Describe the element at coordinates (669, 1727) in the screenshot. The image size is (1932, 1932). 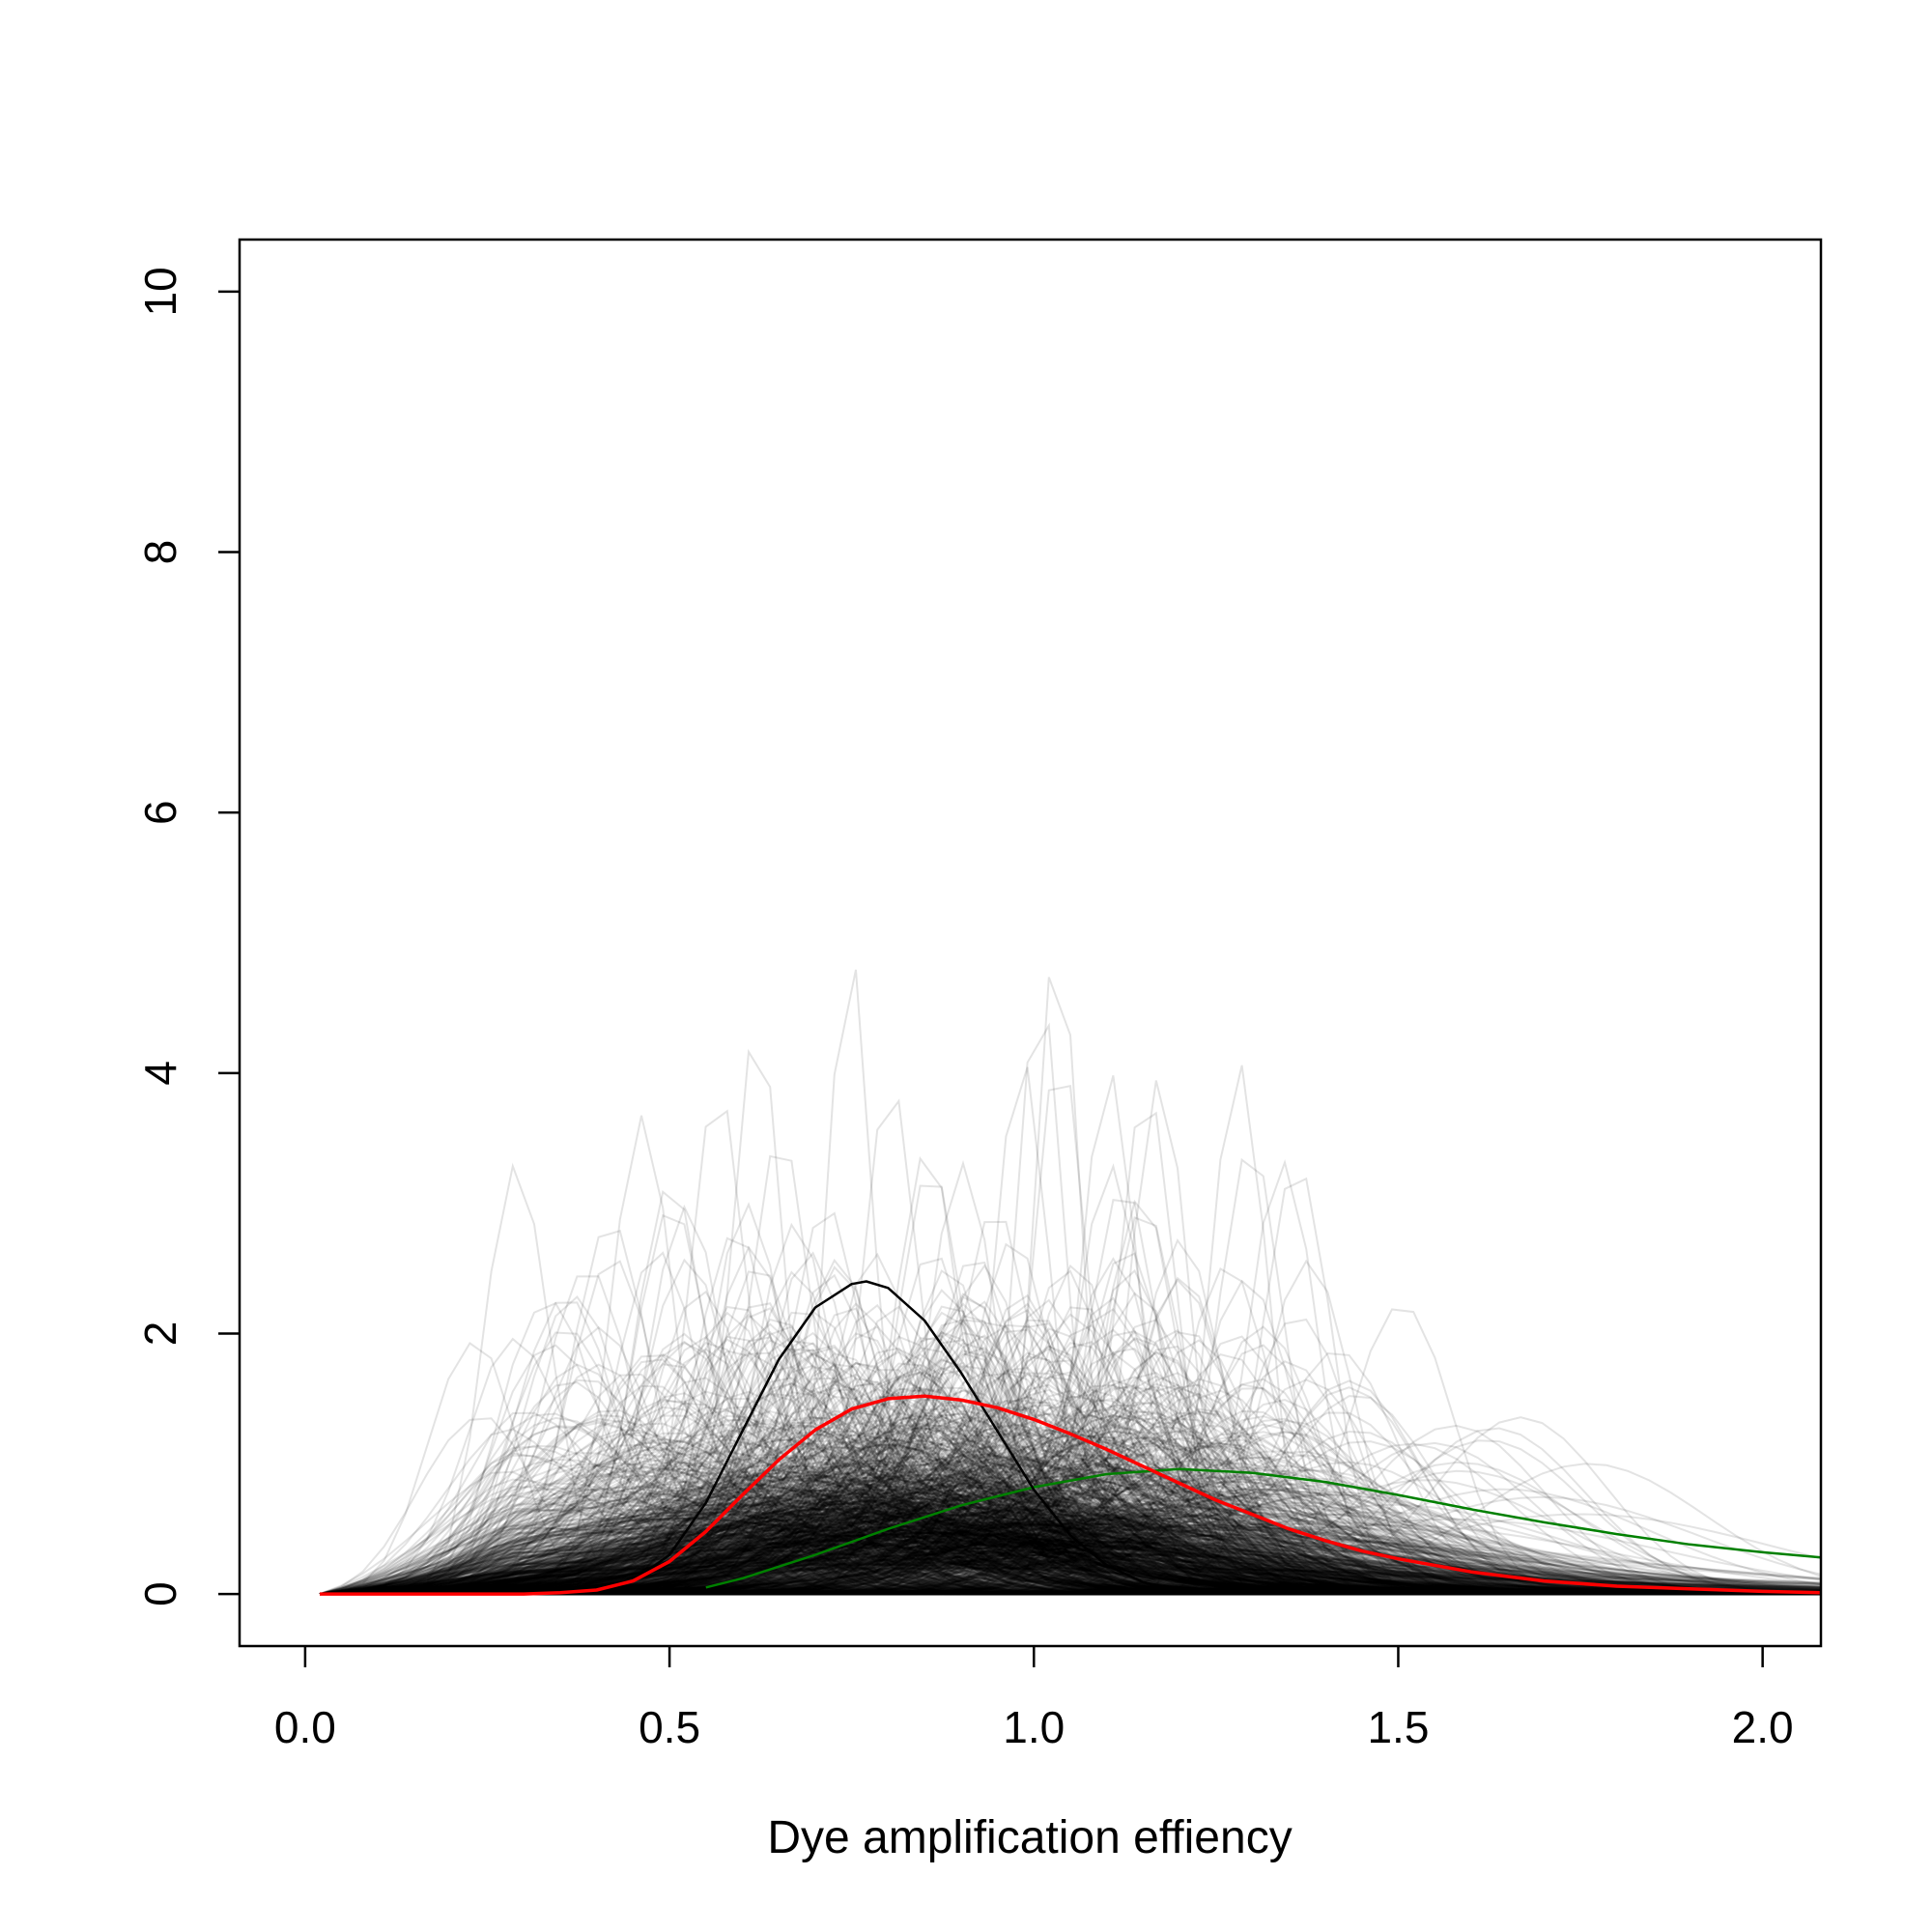
I see `x-tick-label: 0.5` at that location.